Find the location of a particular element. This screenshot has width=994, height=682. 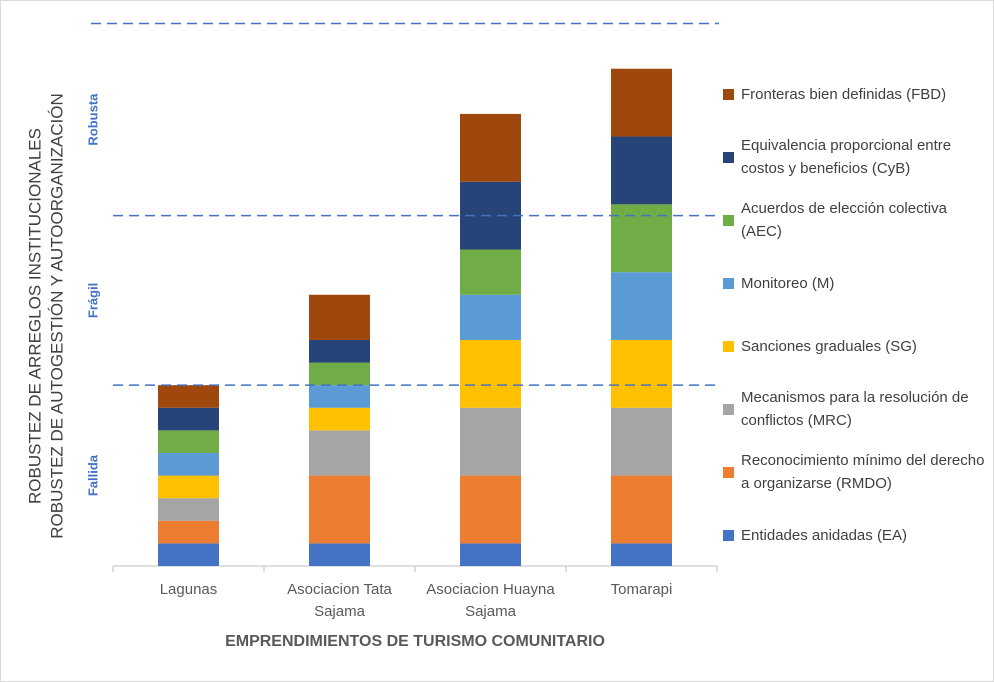

x-axis-title: EMPRENDIMIENTOS DE TURISMO COMUNITARIO is located at coordinates (415, 641).